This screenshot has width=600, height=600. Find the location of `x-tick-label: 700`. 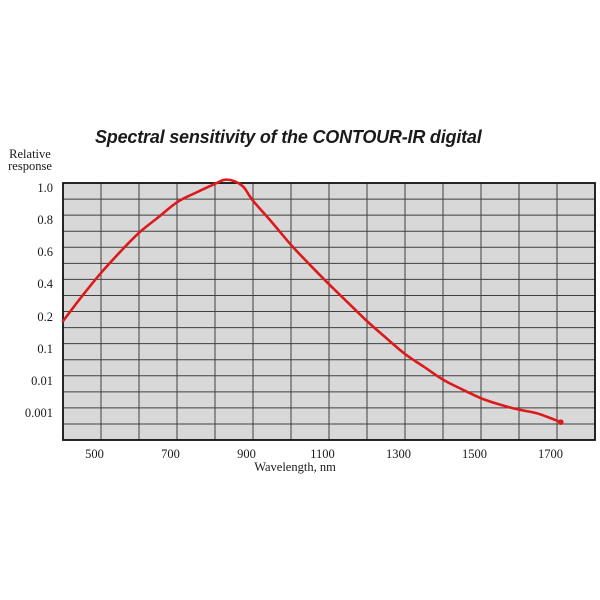

x-tick-label: 700 is located at coordinates (170, 454).